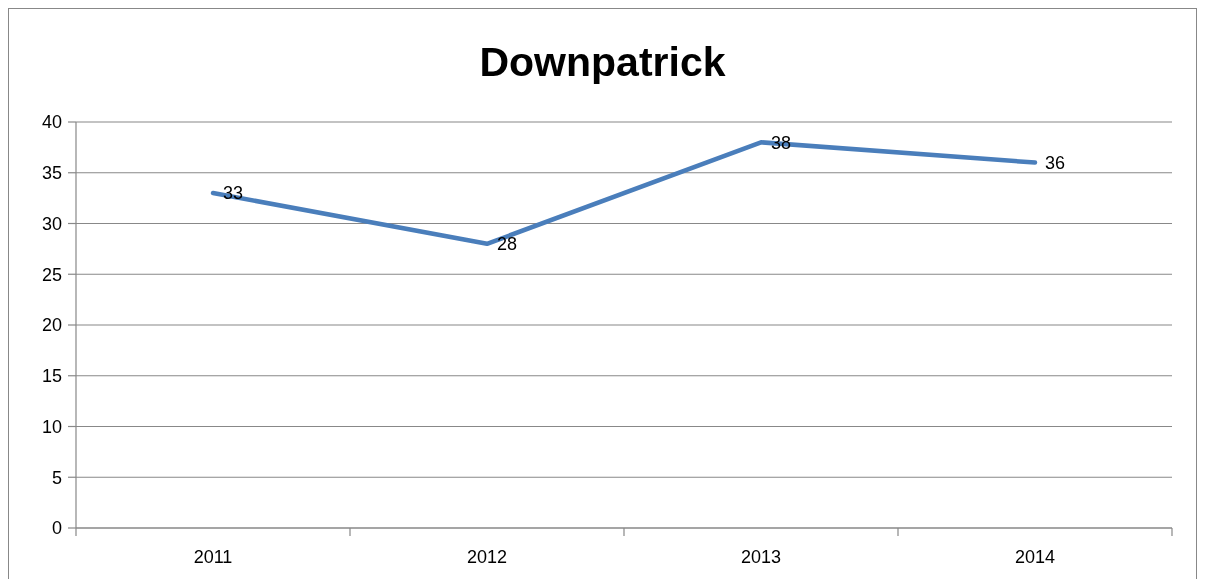 The image size is (1205, 587). I want to click on data-label: 36, so click(1055, 162).